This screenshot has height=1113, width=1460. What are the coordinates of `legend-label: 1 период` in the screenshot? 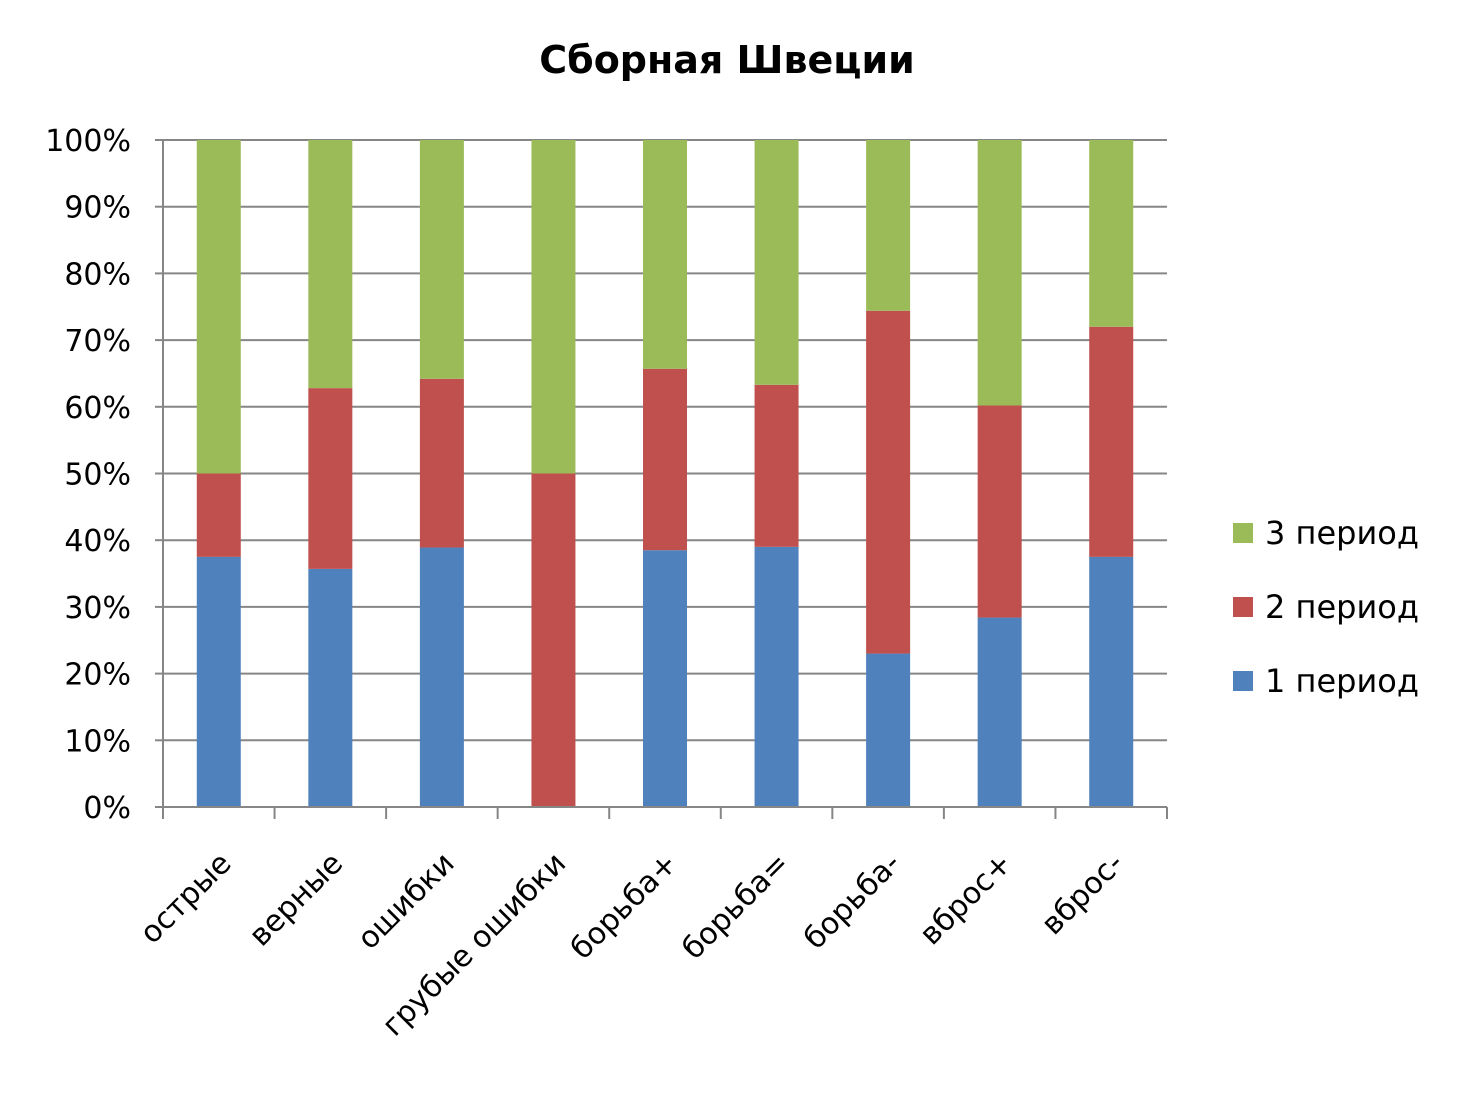 It's located at (1342, 681).